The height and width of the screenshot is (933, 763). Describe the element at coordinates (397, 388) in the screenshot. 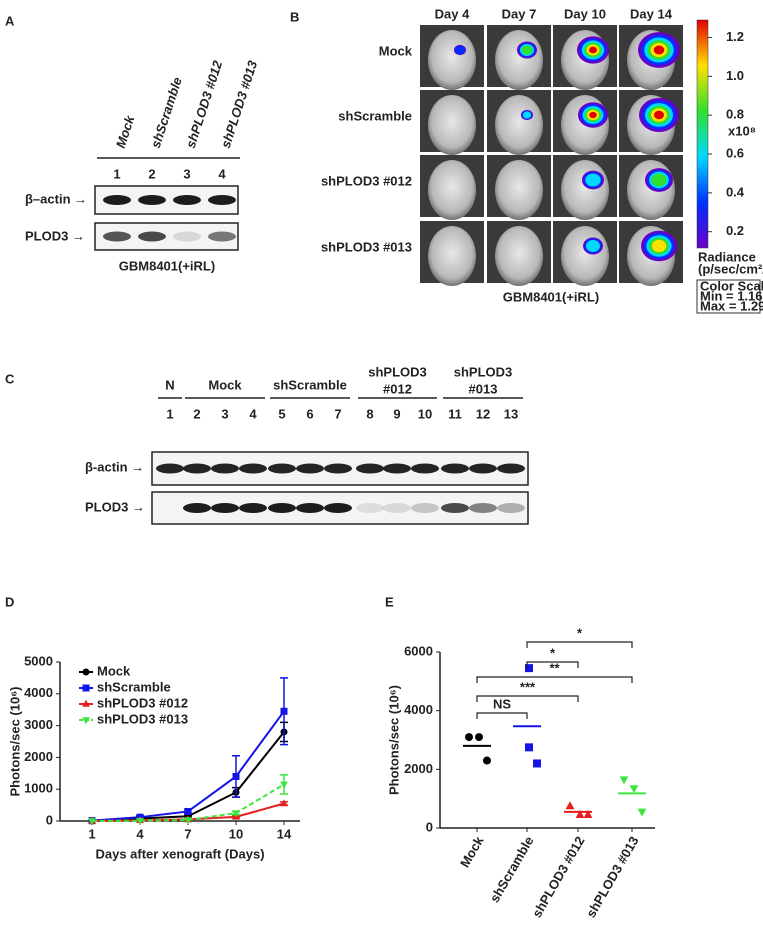

I see `group-label: #012` at that location.